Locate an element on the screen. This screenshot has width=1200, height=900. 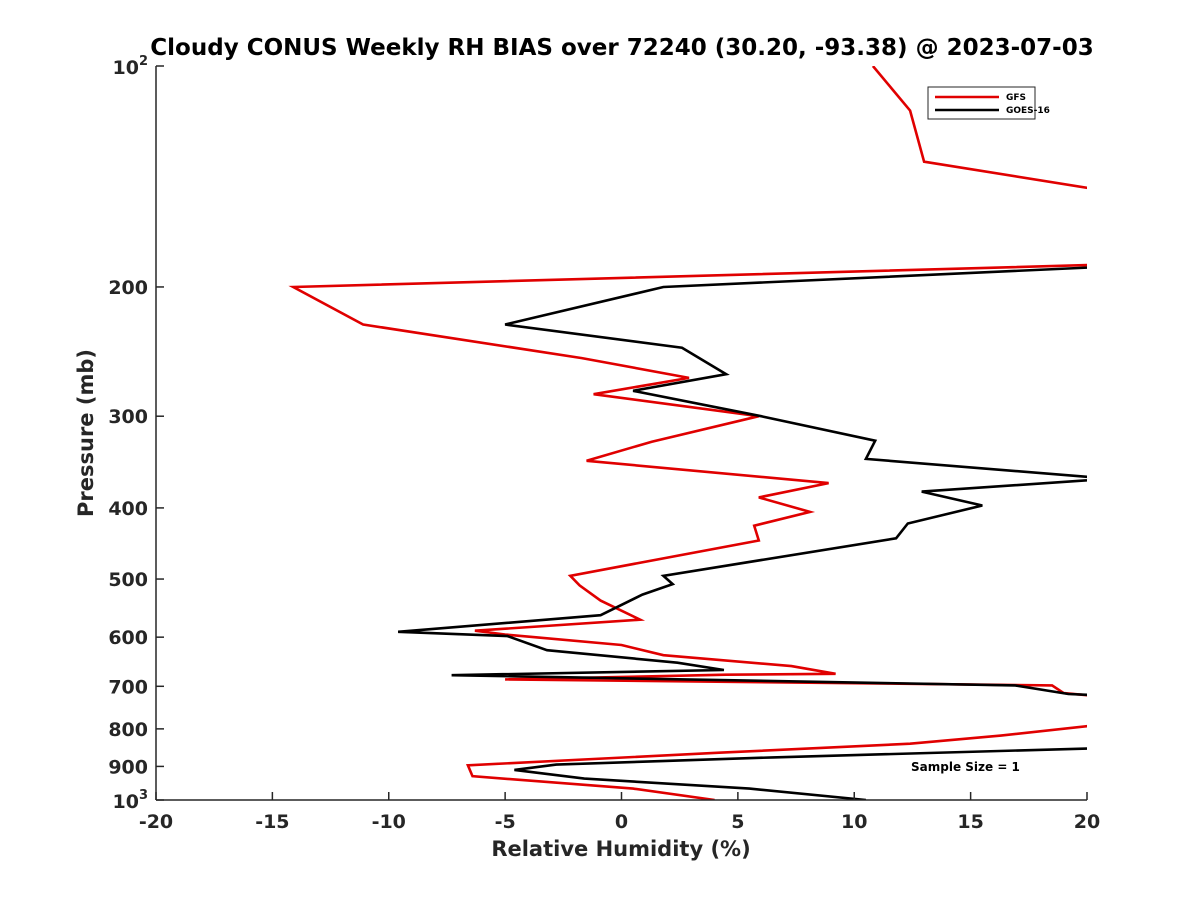
xtick-label: -5 is located at coordinates (505, 822).